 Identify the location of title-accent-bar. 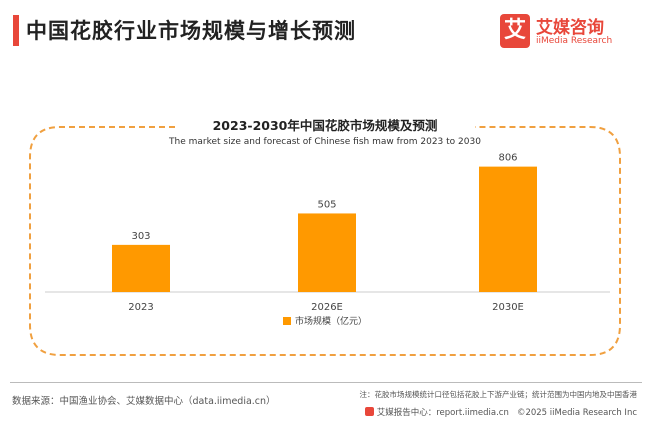
(16, 30).